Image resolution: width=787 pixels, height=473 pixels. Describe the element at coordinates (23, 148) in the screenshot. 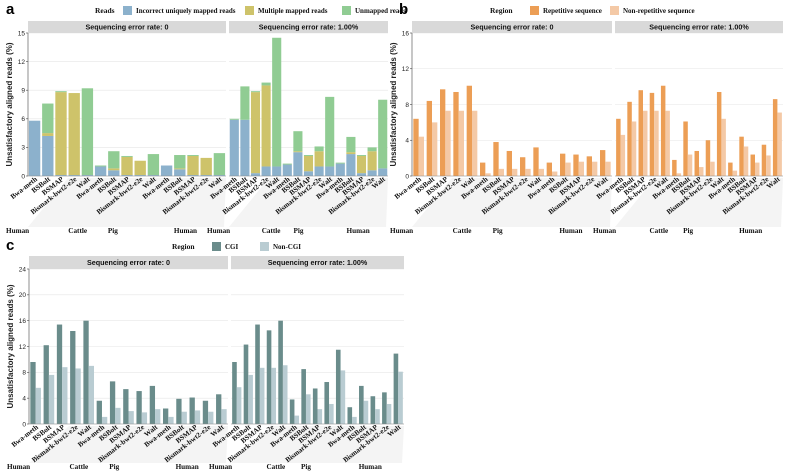

I see `y-tick-label: 3` at that location.